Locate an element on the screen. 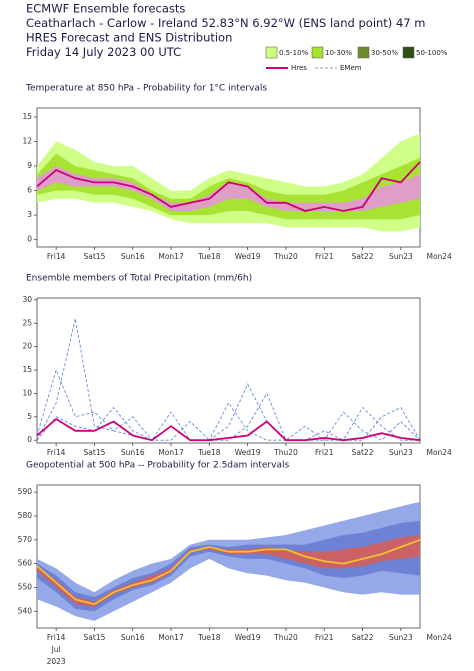  legend-label: 0.5-10% is located at coordinates (294, 53).